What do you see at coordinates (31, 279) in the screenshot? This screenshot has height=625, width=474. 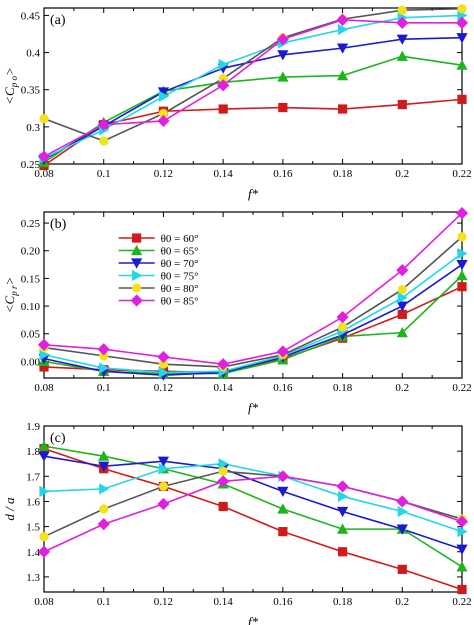 I see `y-tick-label: 0.15` at bounding box center [31, 279].